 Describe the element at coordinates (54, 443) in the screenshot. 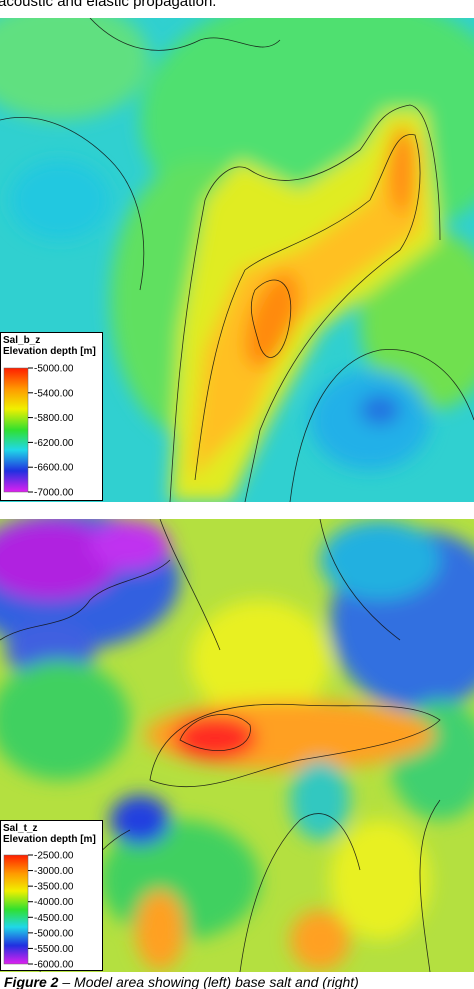

I see `colorbar-tick-label: -6200.00` at that location.